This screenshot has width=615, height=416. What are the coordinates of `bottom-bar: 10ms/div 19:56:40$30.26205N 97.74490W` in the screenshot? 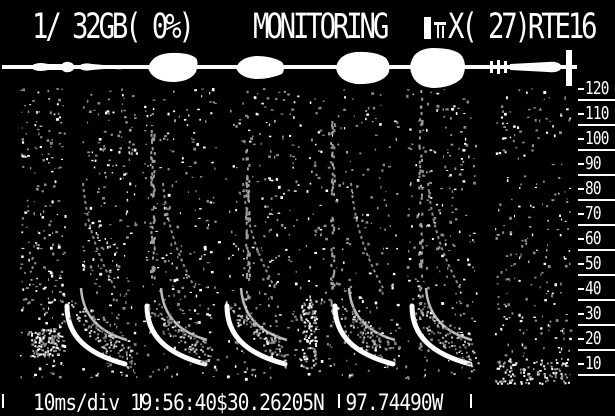 It's located at (307, 402).